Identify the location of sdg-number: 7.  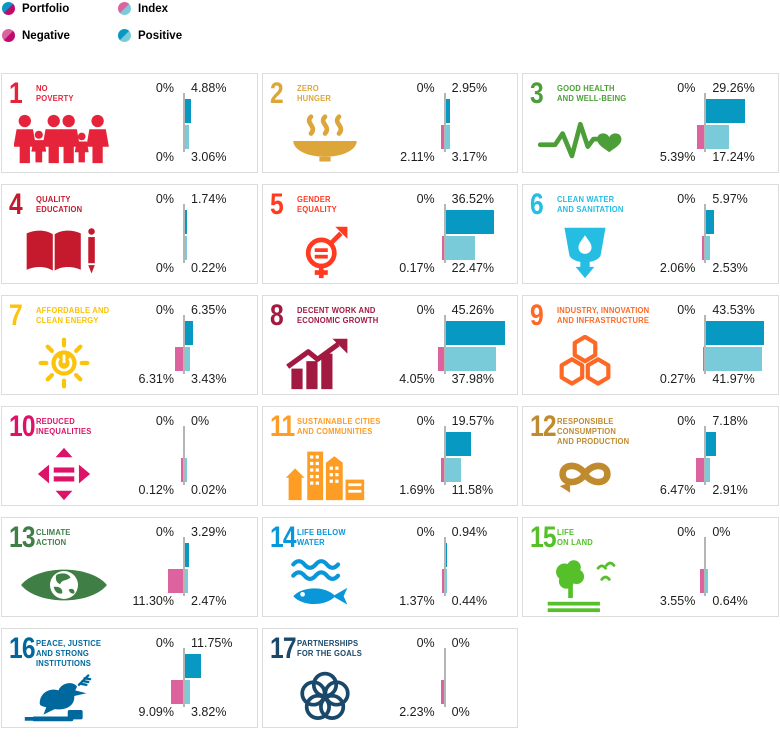
(16, 315).